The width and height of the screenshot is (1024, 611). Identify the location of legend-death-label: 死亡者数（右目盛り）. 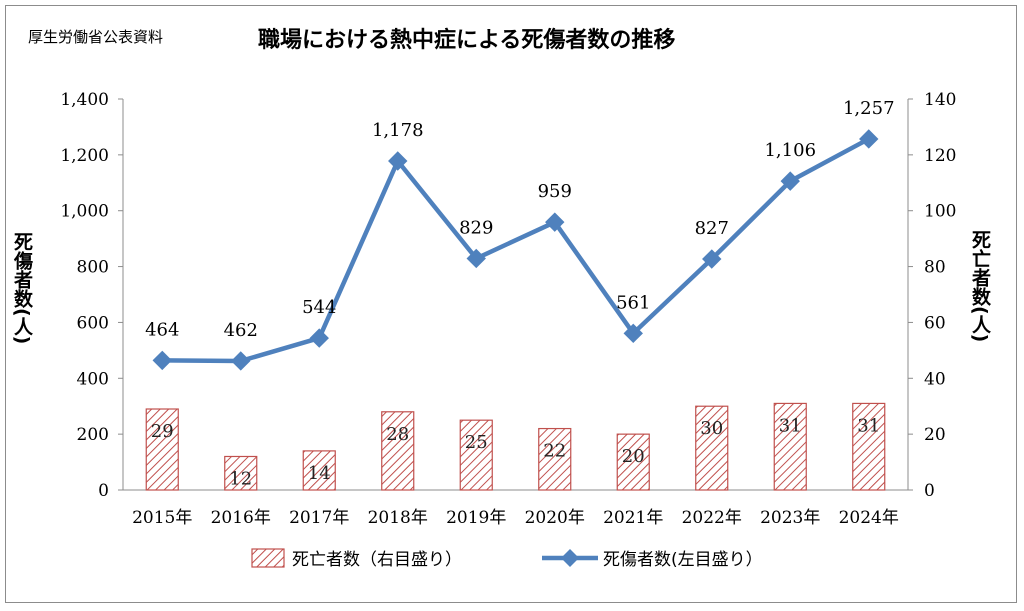
(377, 560).